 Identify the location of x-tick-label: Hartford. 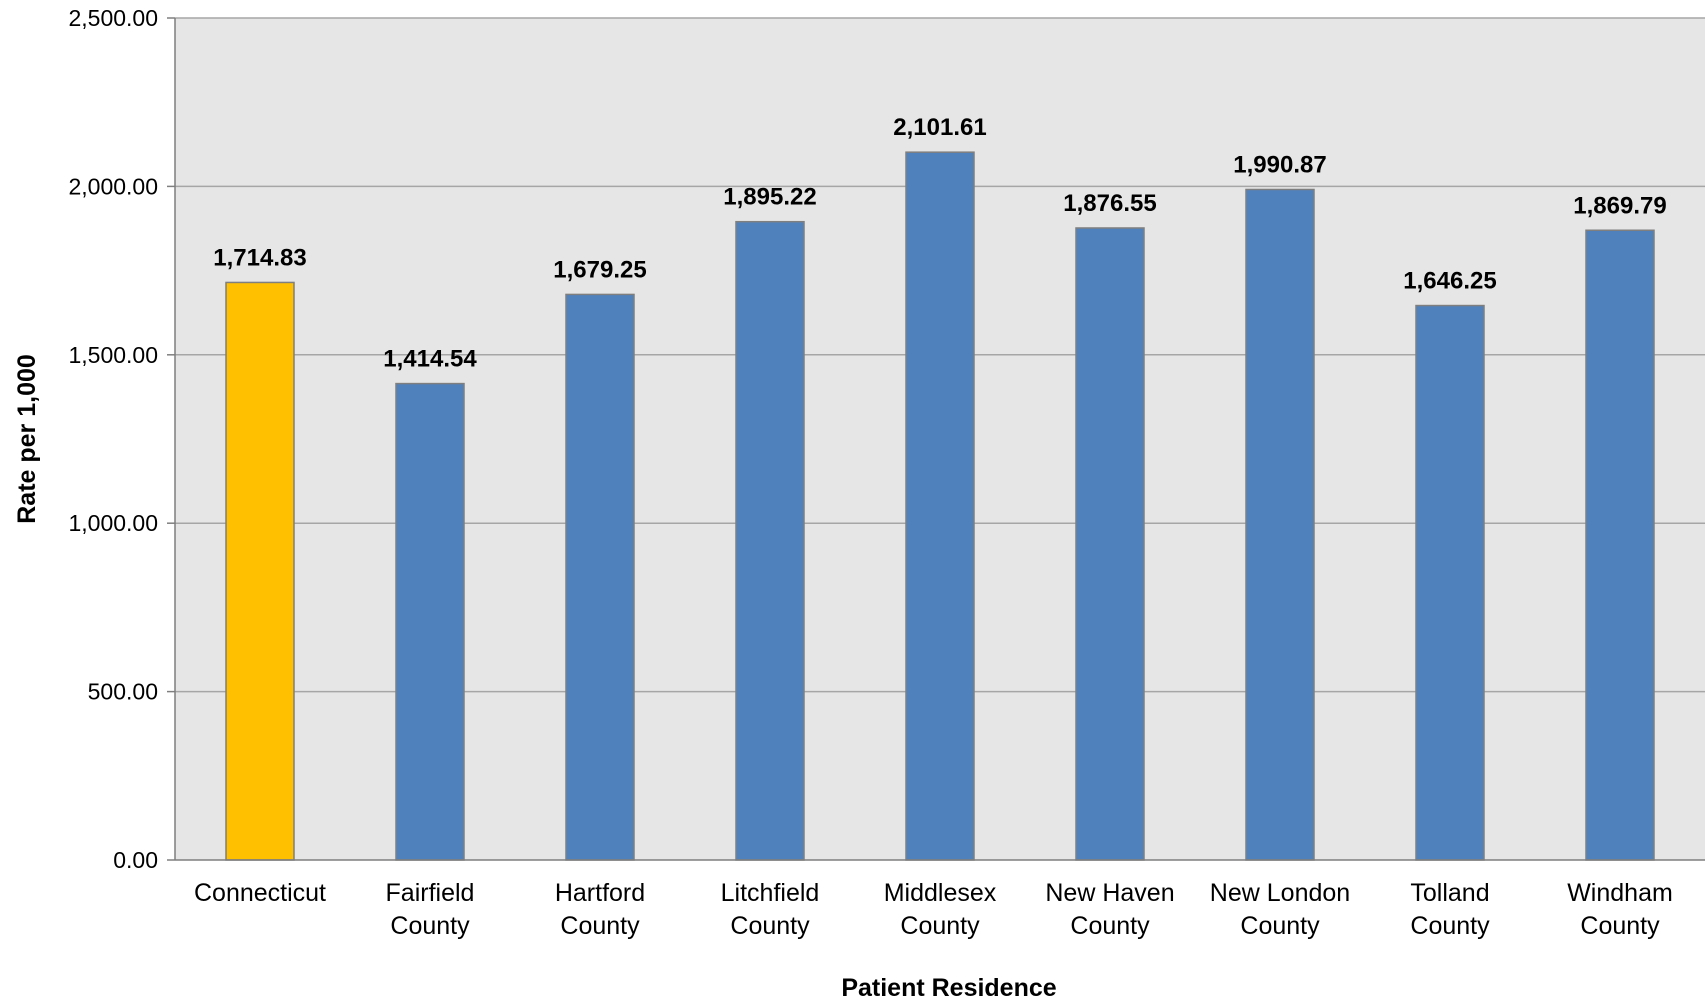
(600, 893).